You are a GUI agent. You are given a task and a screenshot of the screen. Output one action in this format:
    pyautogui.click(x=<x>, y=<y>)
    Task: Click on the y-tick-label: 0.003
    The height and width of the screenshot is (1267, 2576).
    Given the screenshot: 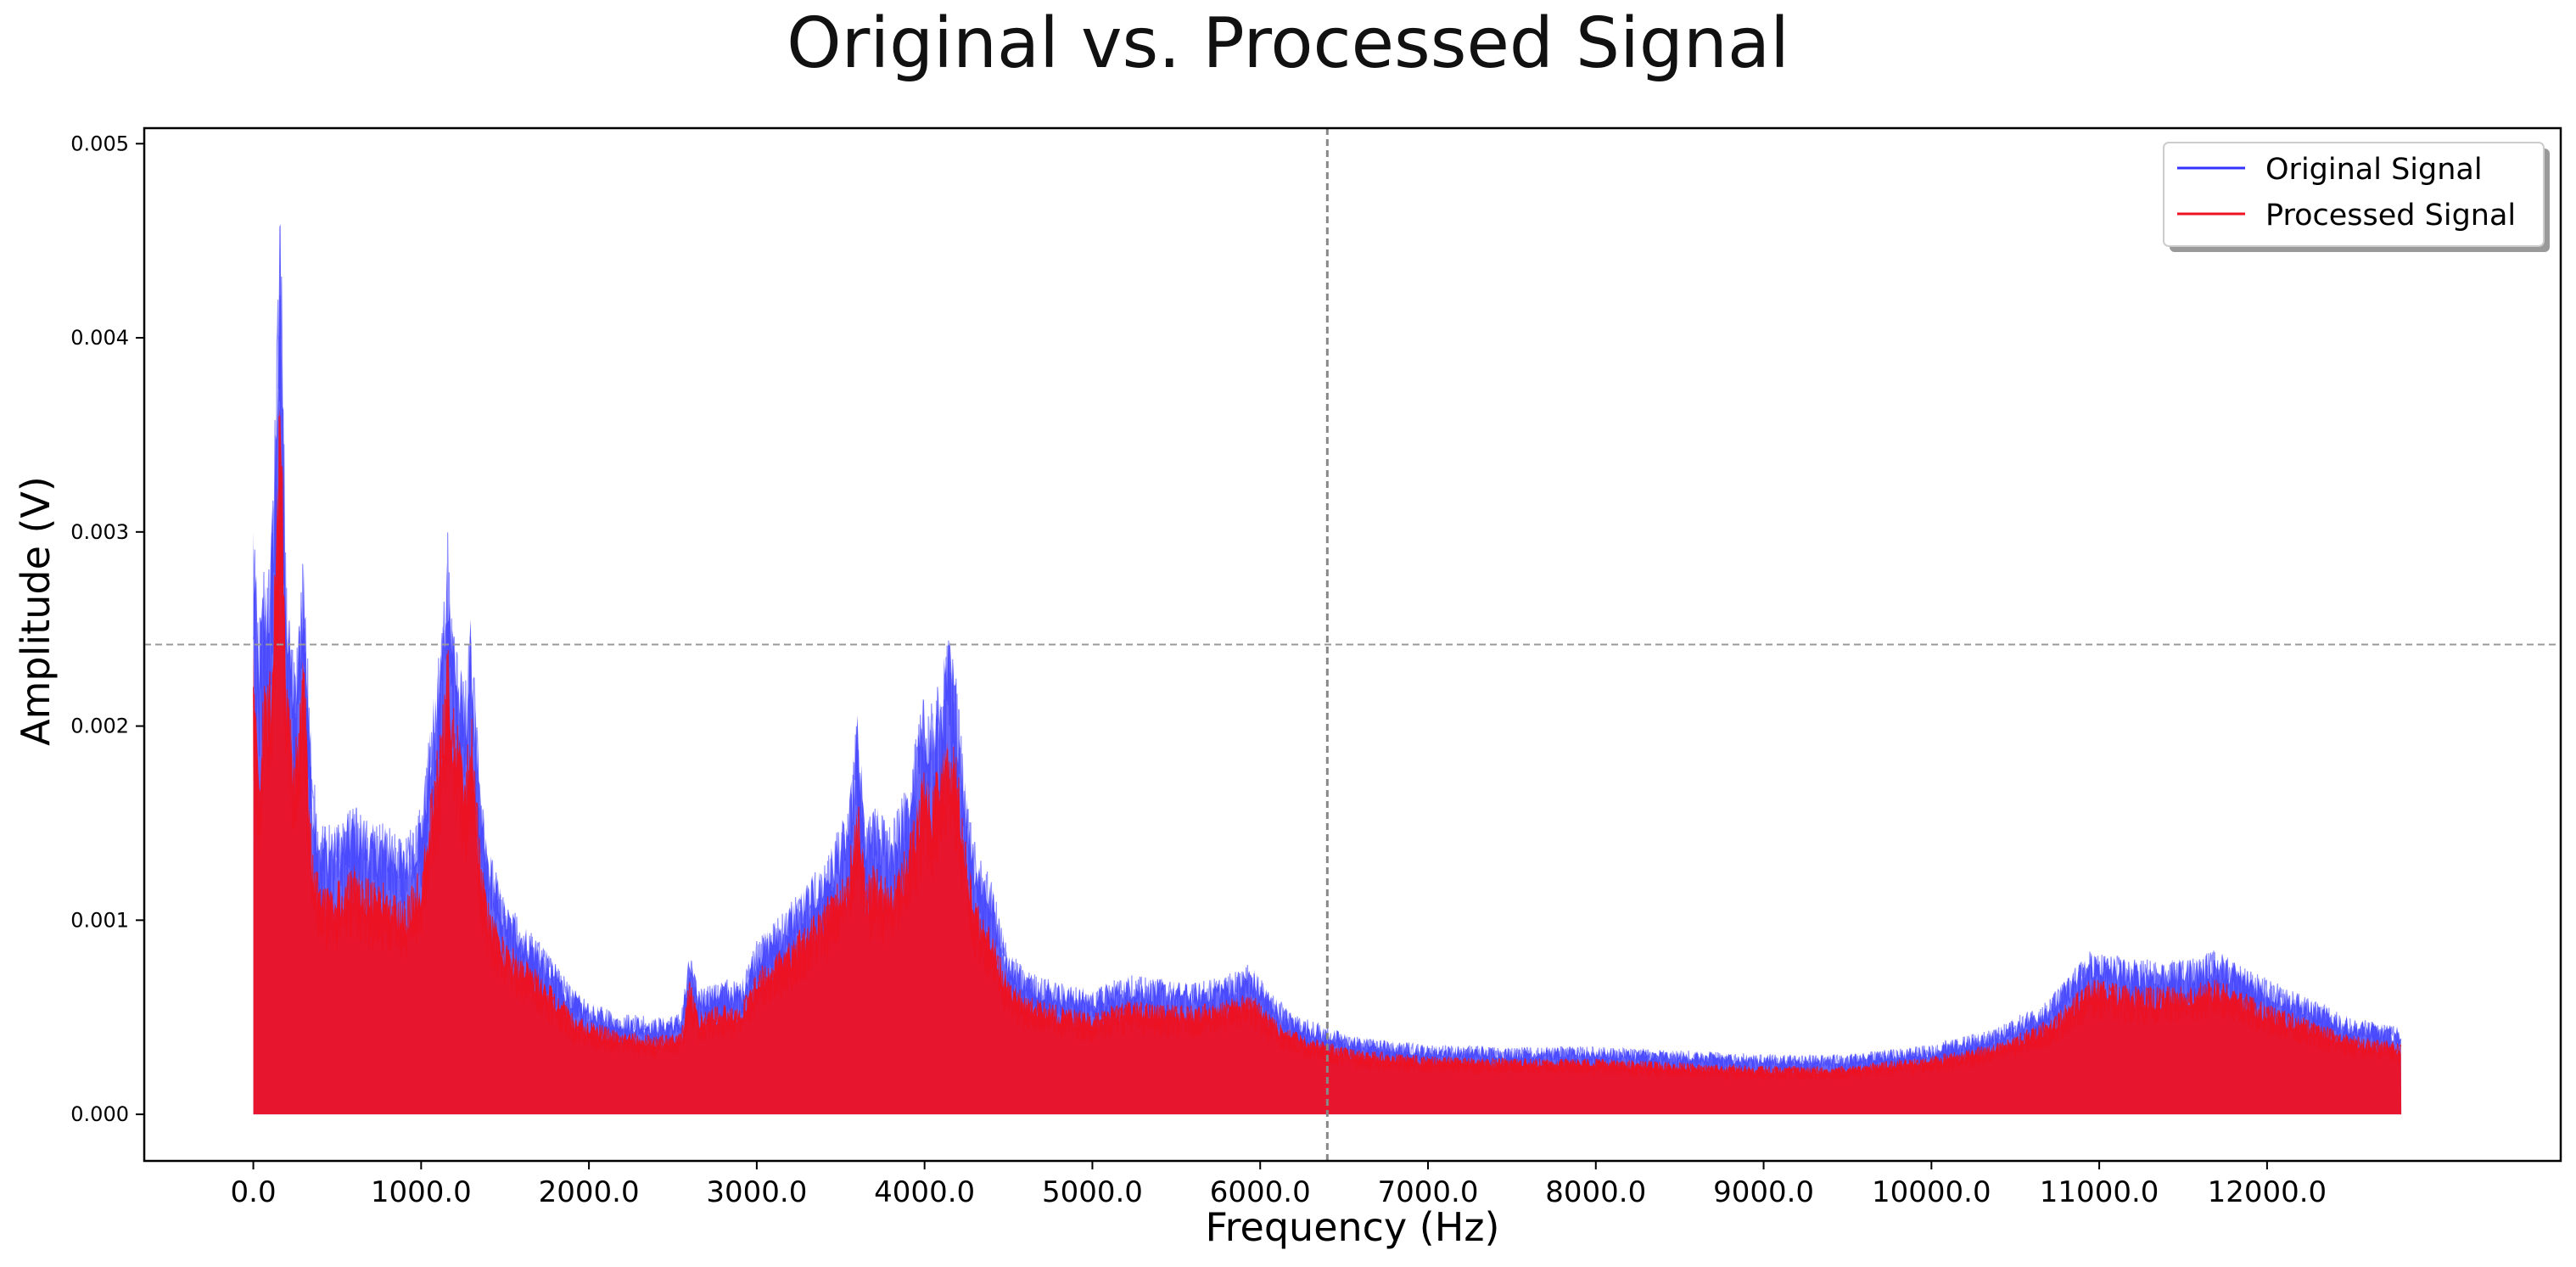 What is the action you would take?
    pyautogui.click(x=100, y=532)
    